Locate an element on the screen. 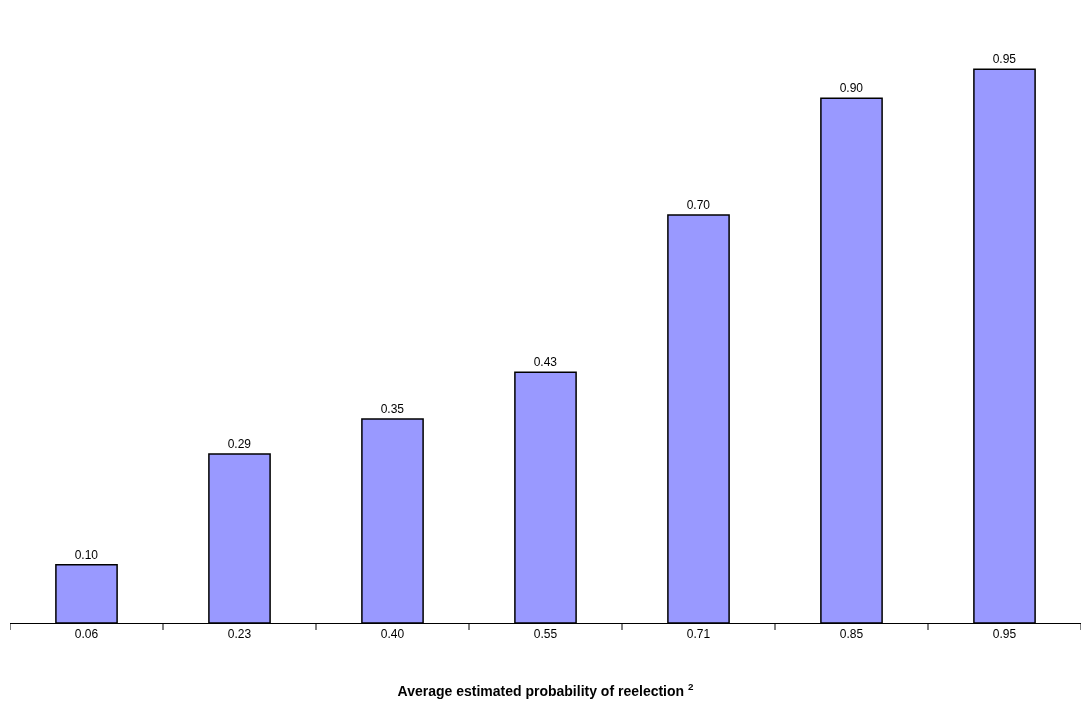 The image size is (1086, 701). data-label: 0.95 is located at coordinates (1004, 59).